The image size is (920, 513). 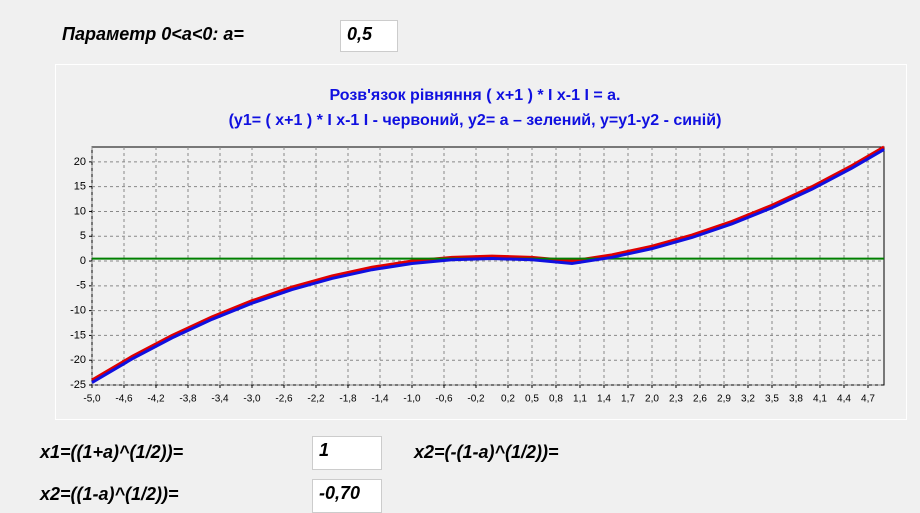 What do you see at coordinates (347, 496) in the screenshot?
I see `x2b-input: -0,70` at bounding box center [347, 496].